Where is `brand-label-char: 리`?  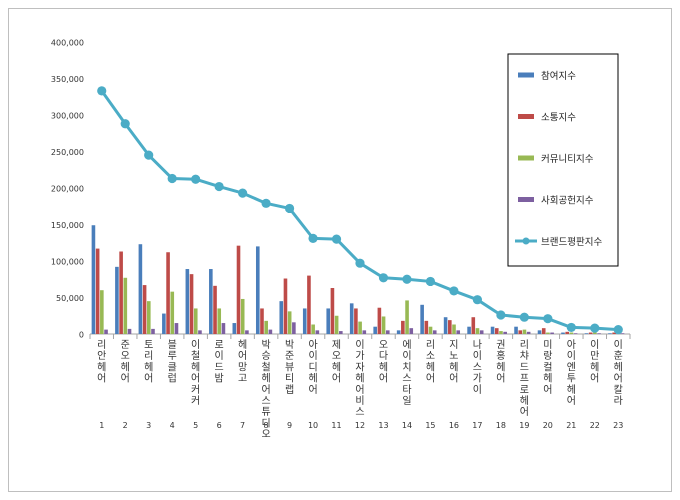
brand-label-char: 리 is located at coordinates (101, 345).